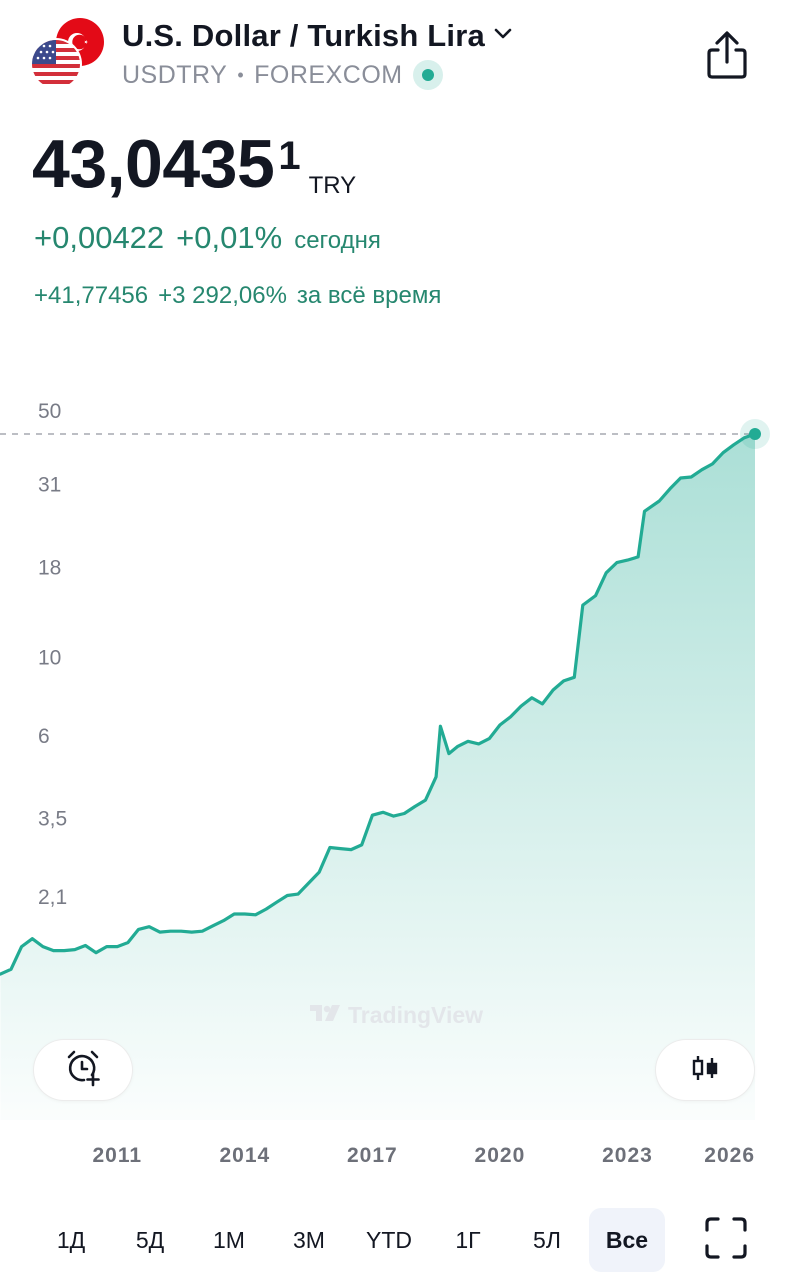  What do you see at coordinates (71, 1240) in the screenshot?
I see `range-1d: 1Д` at bounding box center [71, 1240].